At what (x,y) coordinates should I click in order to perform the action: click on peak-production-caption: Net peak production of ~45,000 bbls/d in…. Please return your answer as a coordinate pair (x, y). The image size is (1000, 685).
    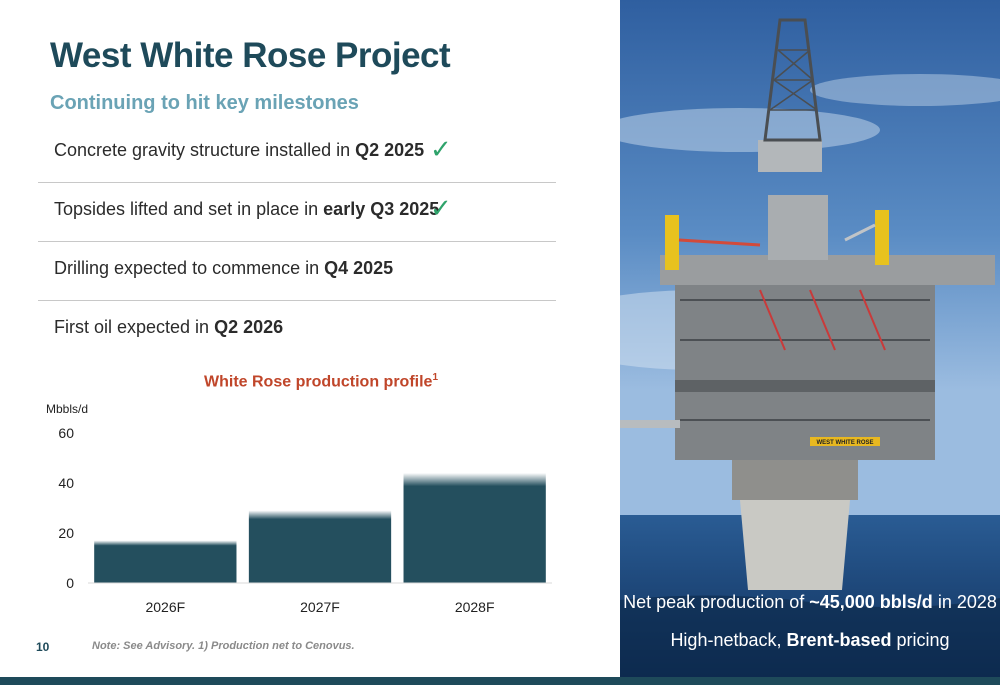
    Looking at the image, I should click on (810, 602).